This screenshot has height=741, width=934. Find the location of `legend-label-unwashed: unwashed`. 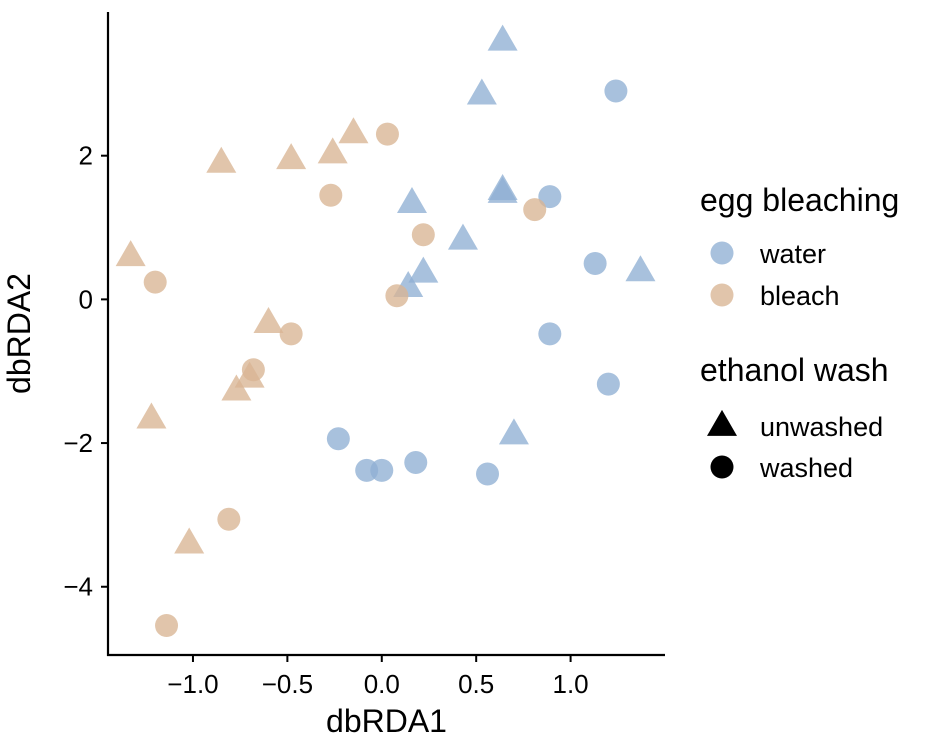

legend-label-unwashed: unwashed is located at coordinates (821, 427).